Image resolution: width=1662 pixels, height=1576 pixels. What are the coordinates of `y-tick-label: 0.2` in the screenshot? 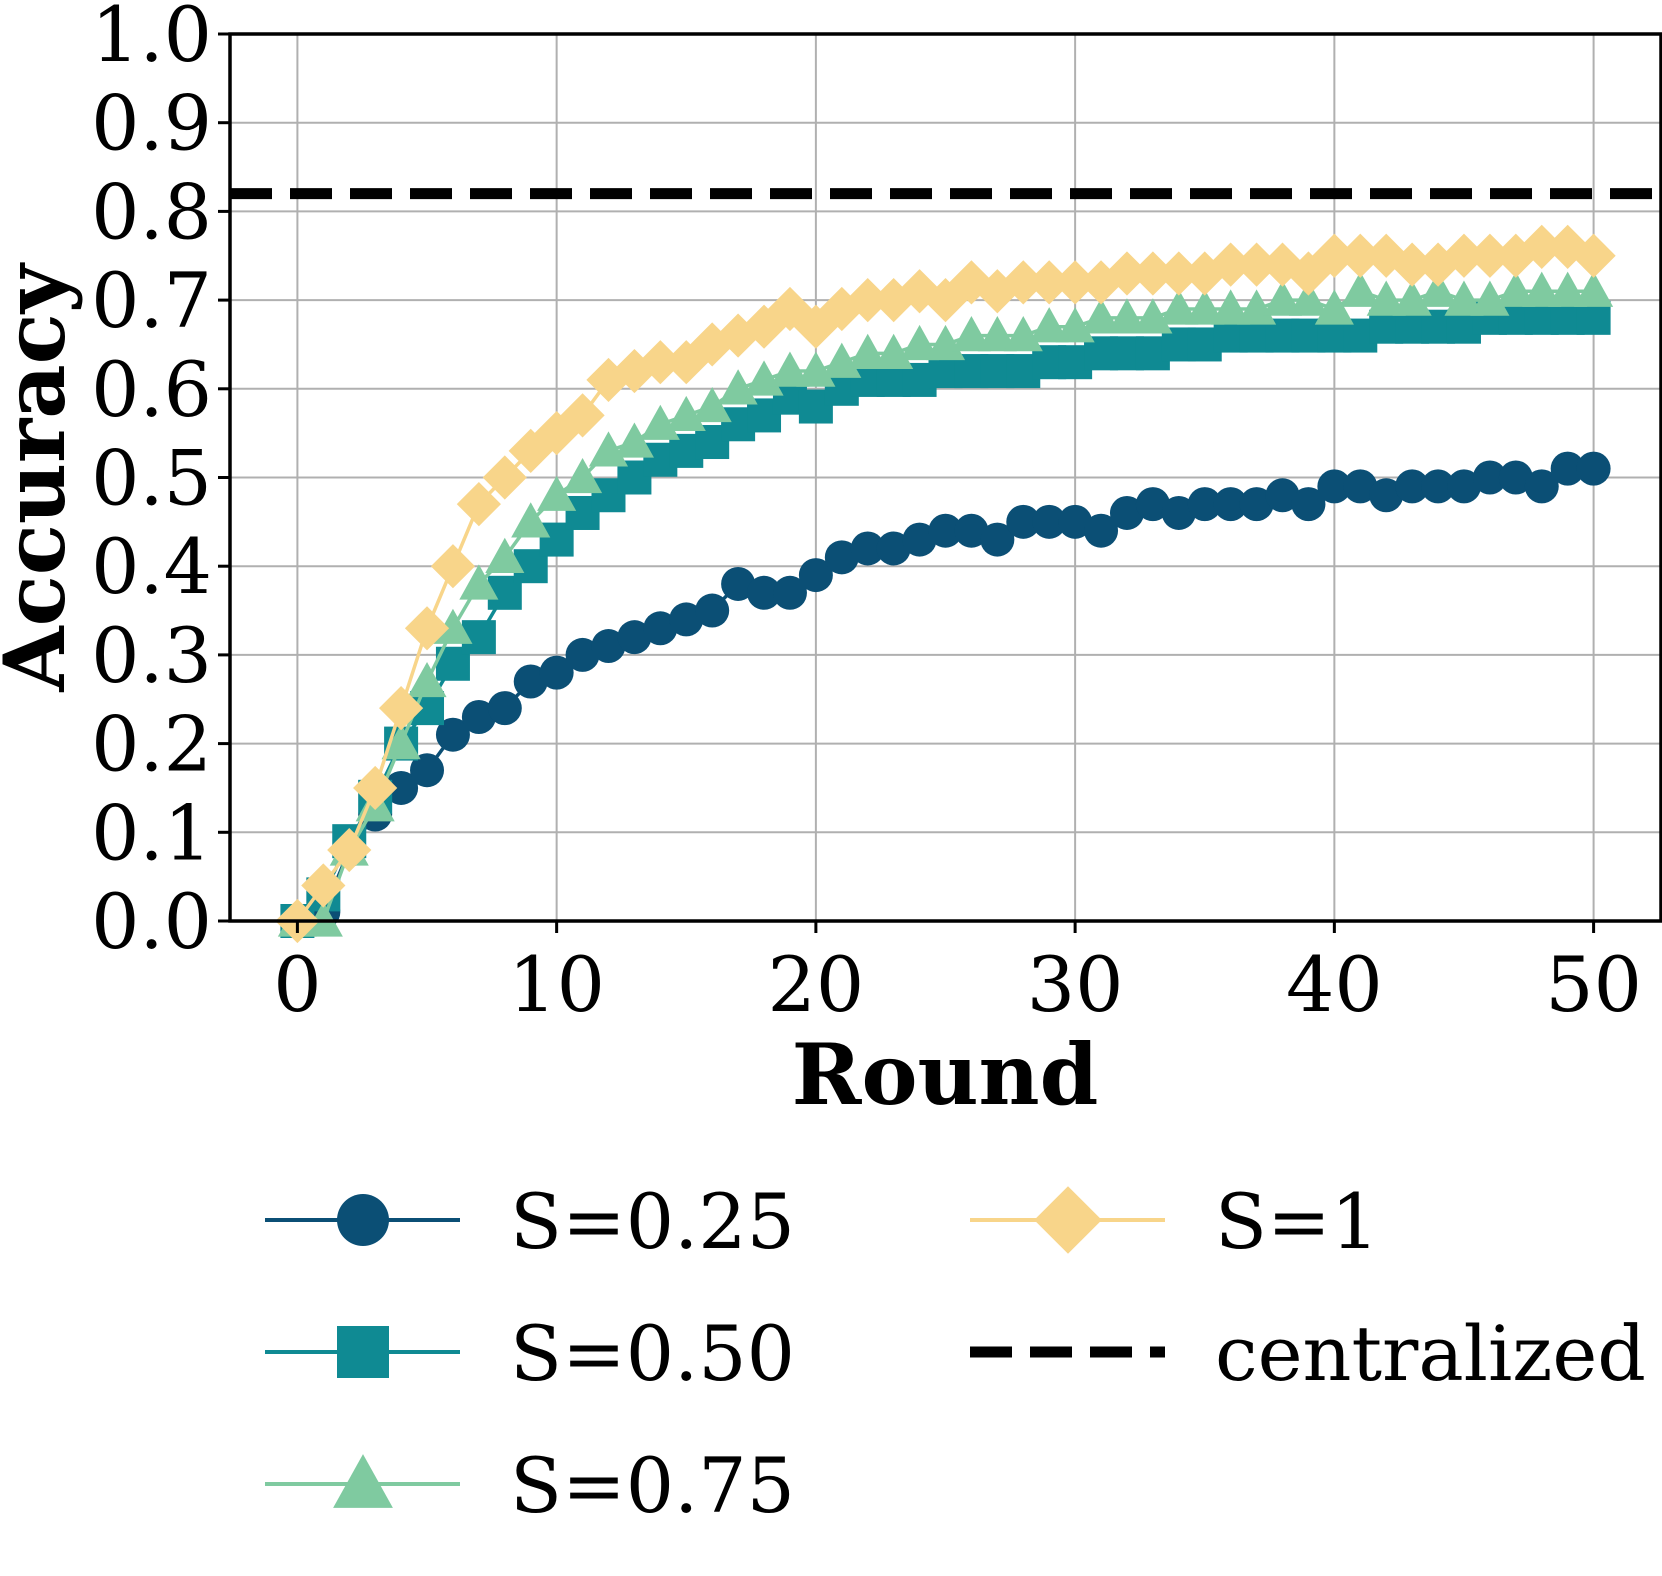 It's located at (151, 744).